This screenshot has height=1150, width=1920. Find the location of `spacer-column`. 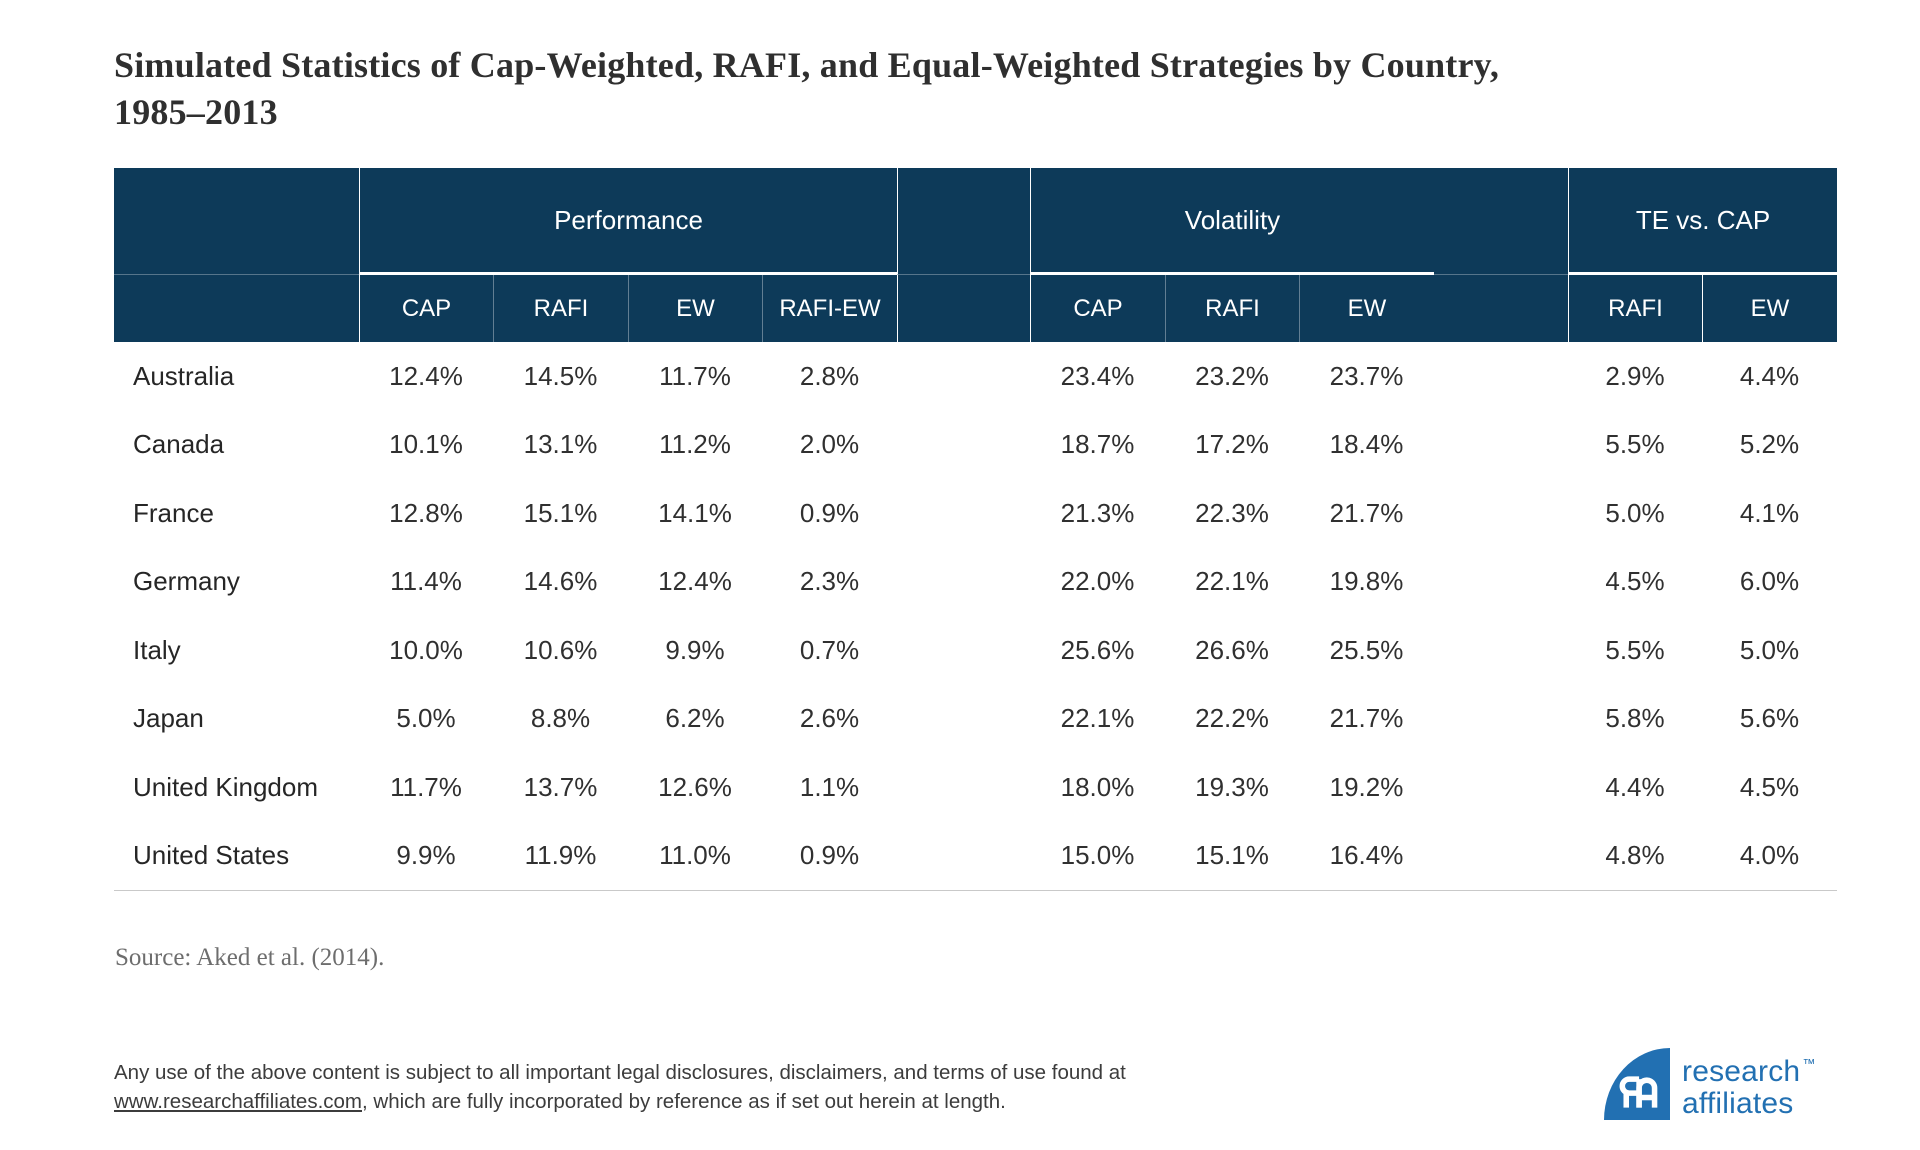

spacer-column is located at coordinates (963, 308).